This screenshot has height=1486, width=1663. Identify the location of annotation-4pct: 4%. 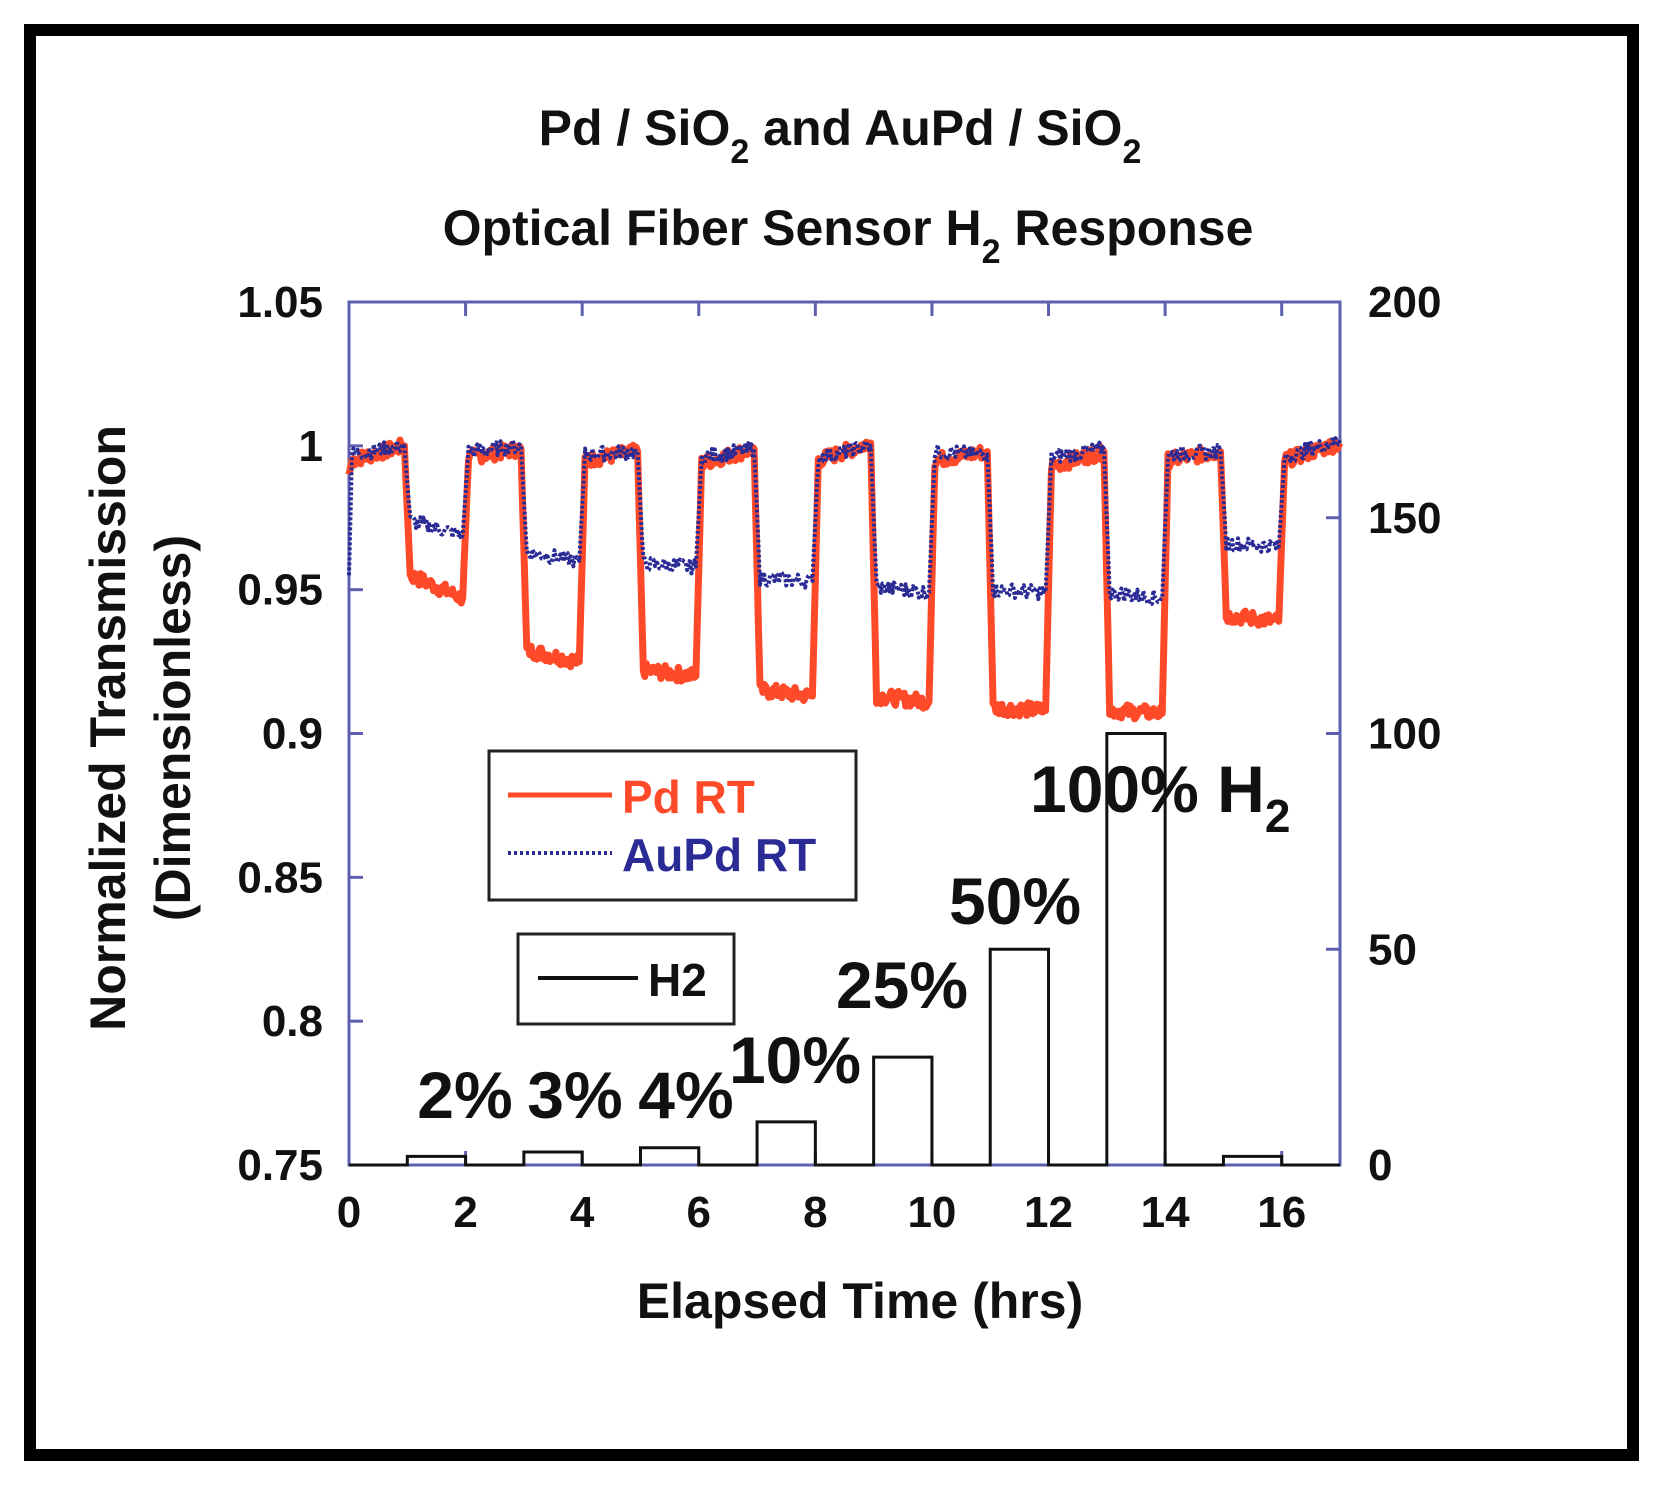
(685, 1095).